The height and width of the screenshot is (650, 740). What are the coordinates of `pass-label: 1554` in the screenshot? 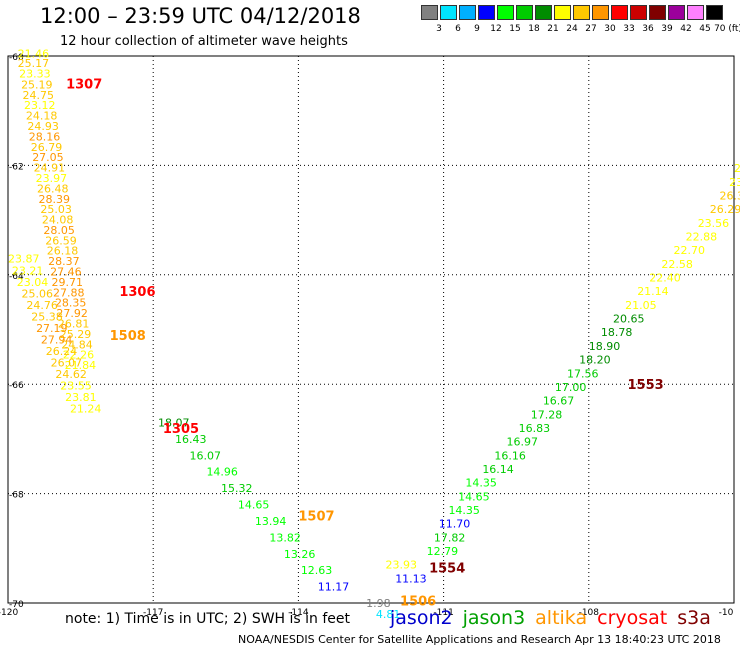 It's located at (447, 568).